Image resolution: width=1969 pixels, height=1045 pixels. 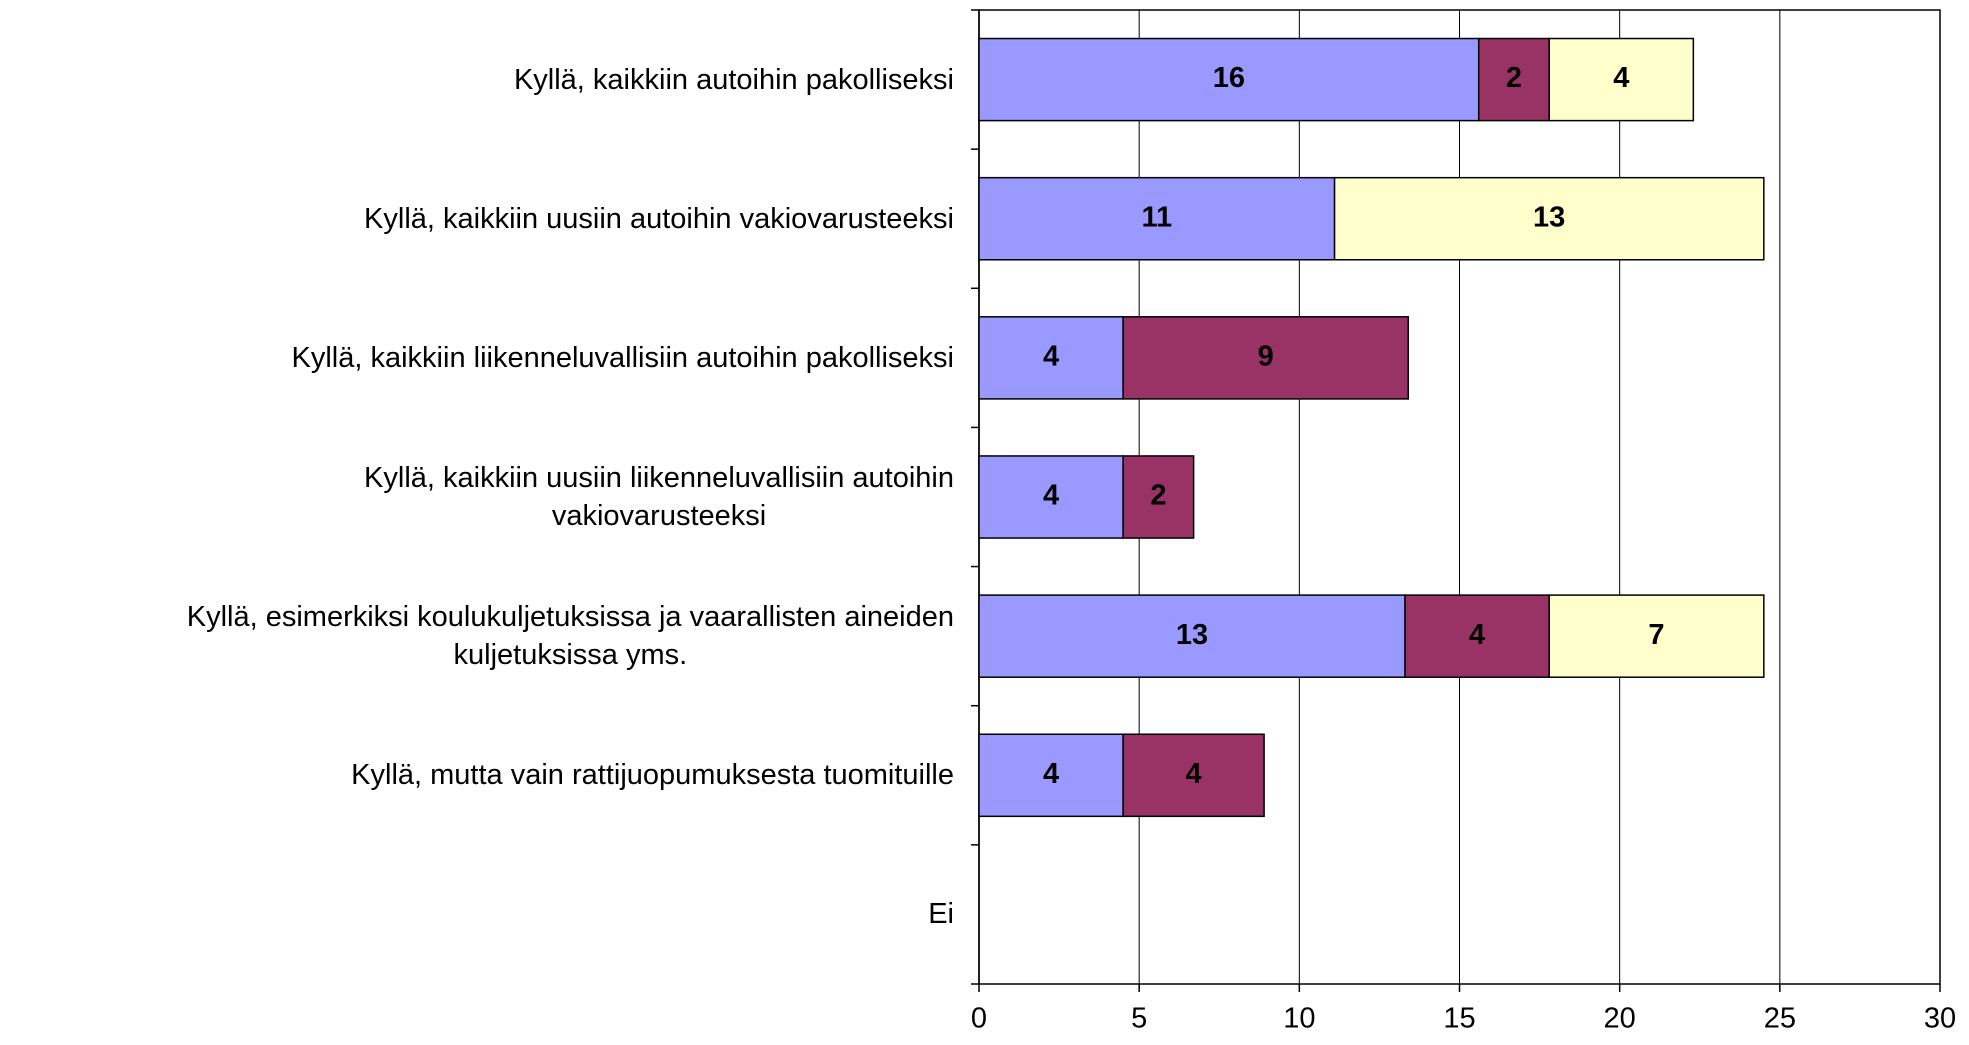 I want to click on x-tick-label: 20, so click(x=1620, y=1019).